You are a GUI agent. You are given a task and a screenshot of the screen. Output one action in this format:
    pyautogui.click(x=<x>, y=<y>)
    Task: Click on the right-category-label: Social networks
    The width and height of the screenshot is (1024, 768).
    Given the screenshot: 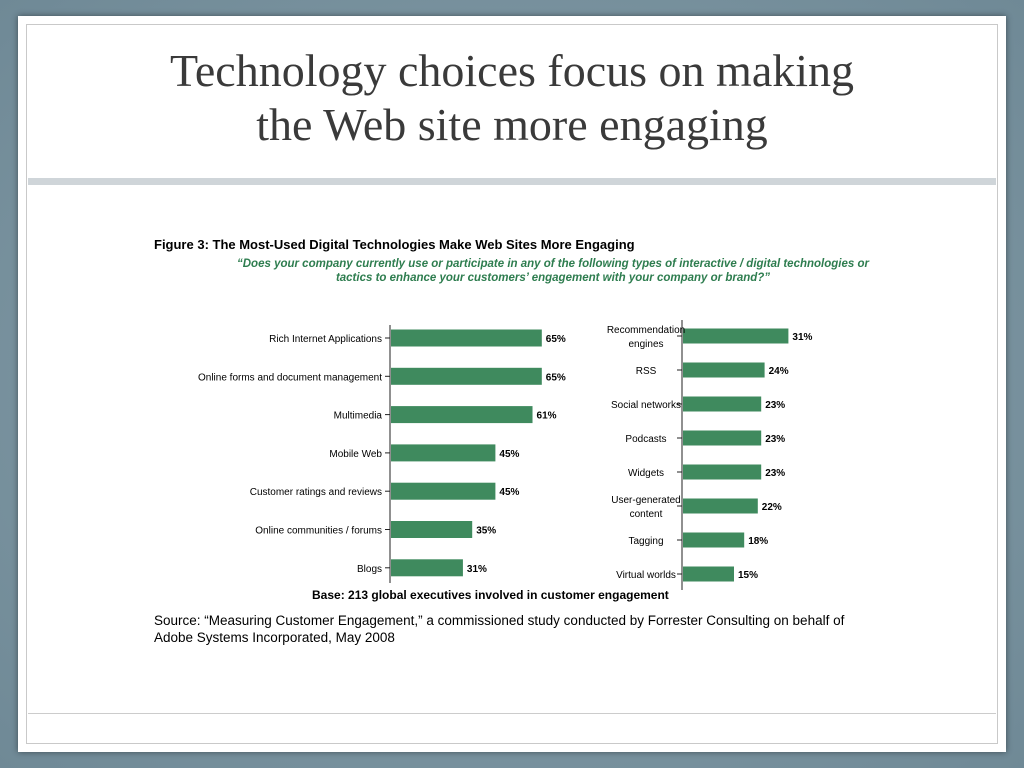 What is the action you would take?
    pyautogui.click(x=646, y=405)
    